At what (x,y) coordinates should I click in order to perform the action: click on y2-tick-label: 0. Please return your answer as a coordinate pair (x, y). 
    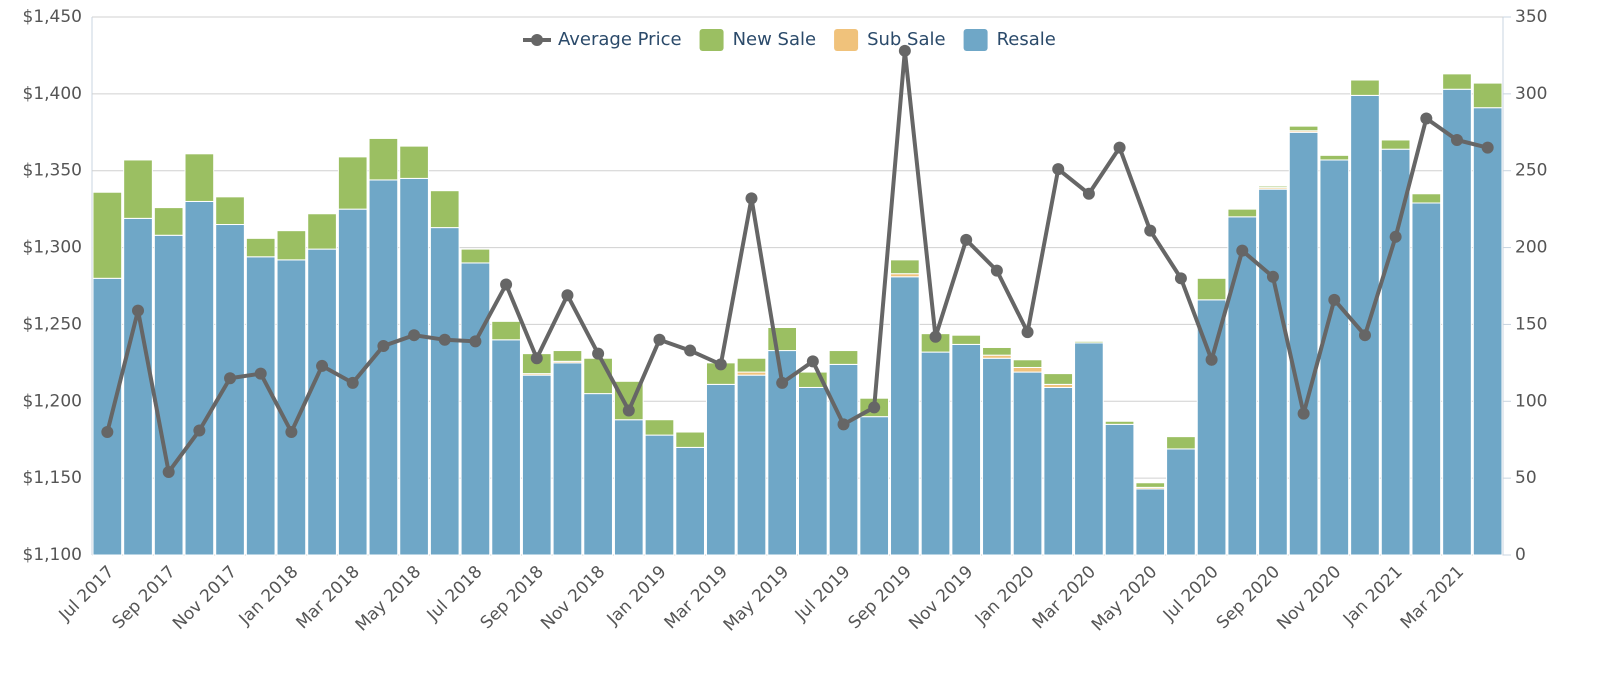
    Looking at the image, I should click on (1520, 555).